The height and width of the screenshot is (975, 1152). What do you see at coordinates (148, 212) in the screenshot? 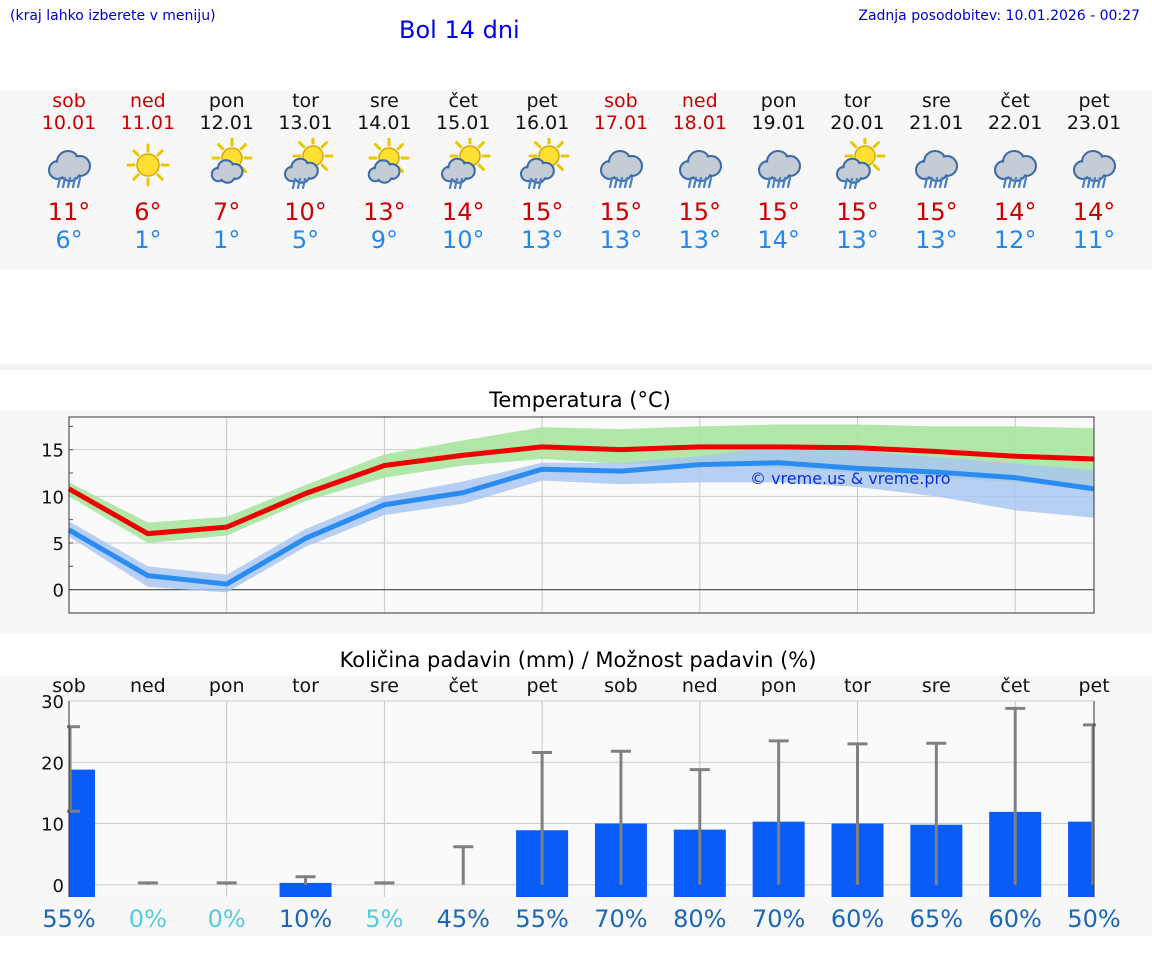
I see `forecast-max-temp: 6°` at bounding box center [148, 212].